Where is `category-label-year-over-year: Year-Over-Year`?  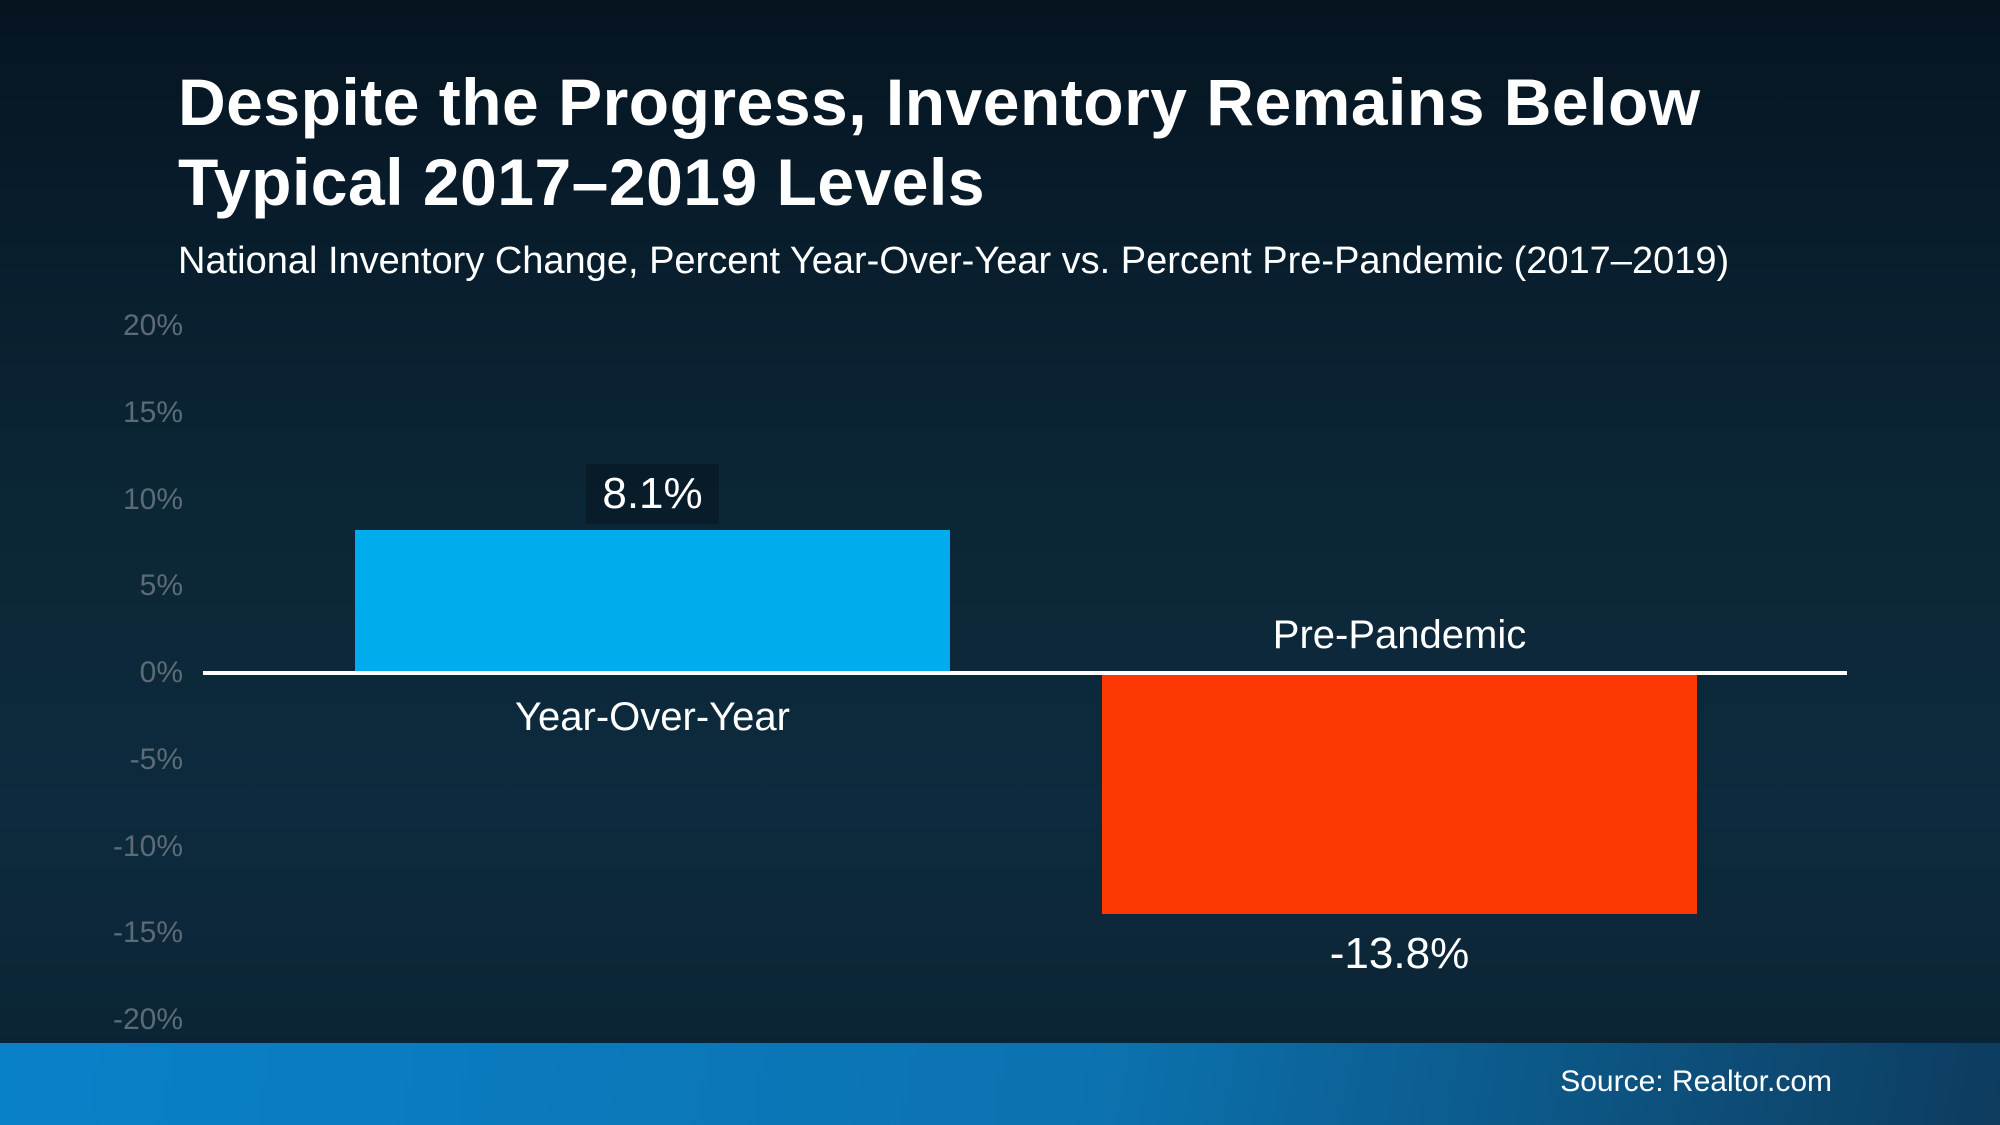
category-label-year-over-year: Year-Over-Year is located at coordinates (652, 717).